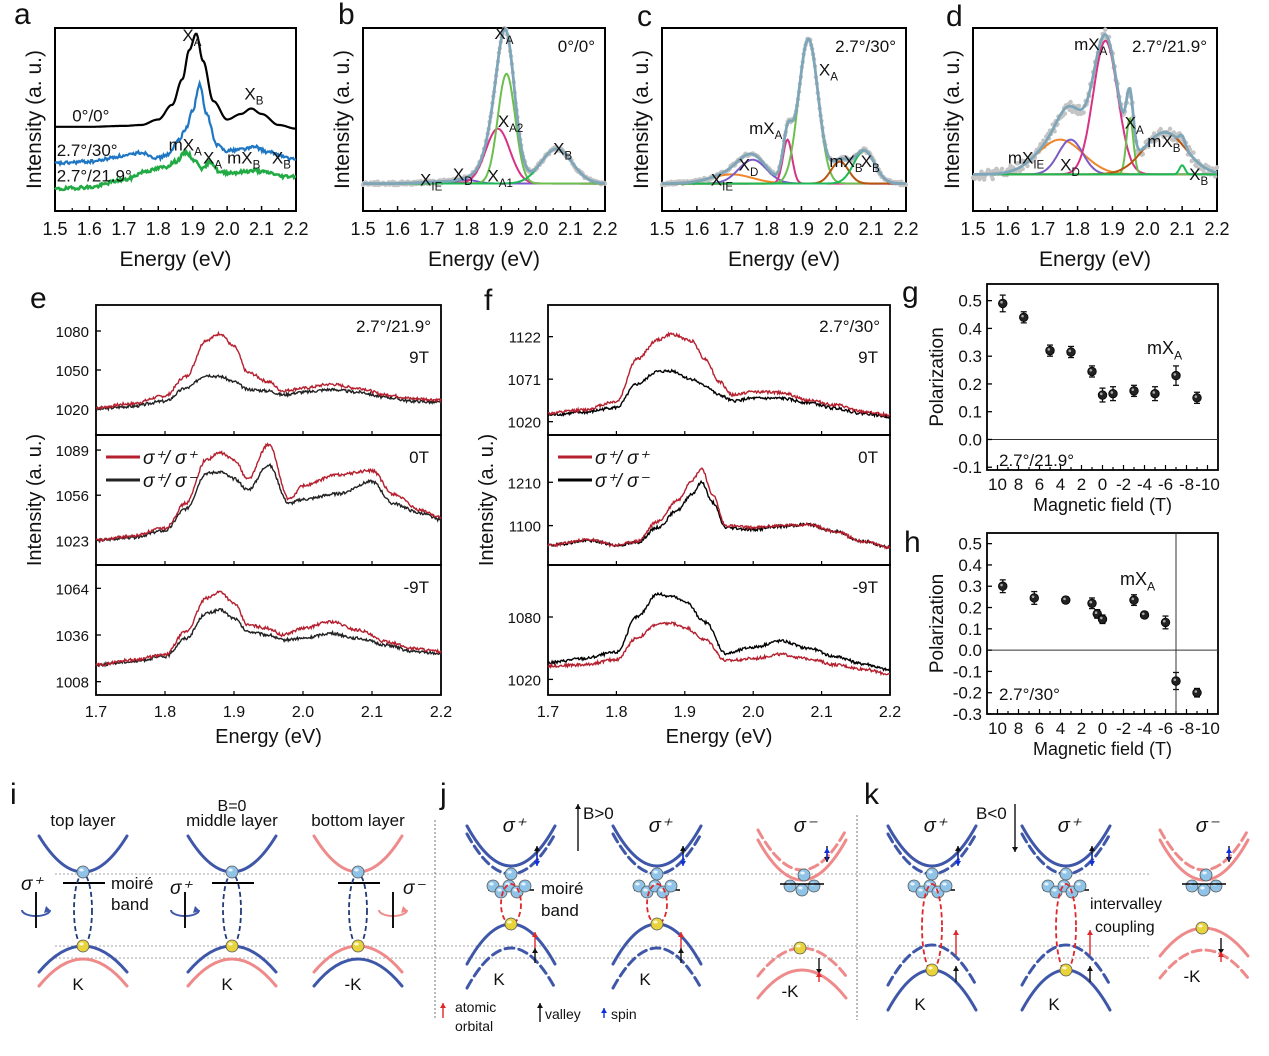 Image resolution: width=1269 pixels, height=1056 pixels. I want to click on valley-label: K, so click(645, 979).